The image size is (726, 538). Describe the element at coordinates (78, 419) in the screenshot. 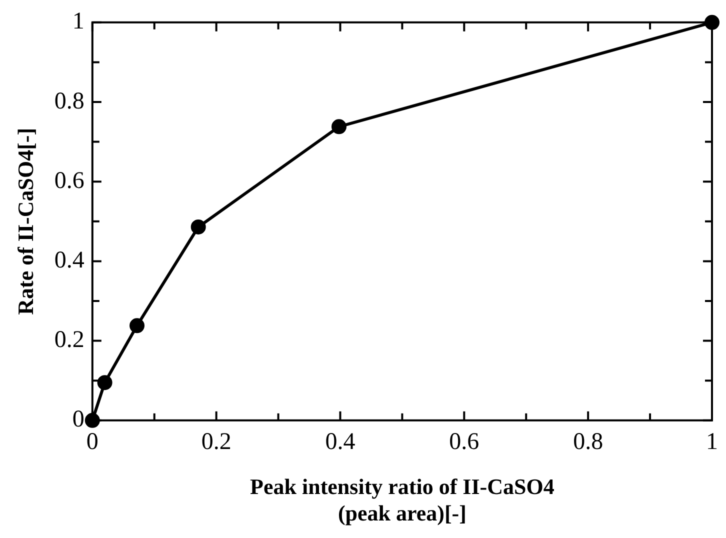

I see `y-tick-label: 0` at that location.